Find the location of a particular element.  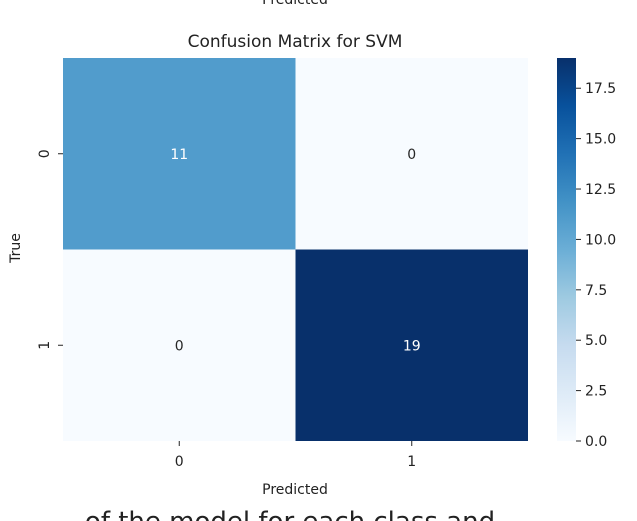

colorbar-tick-label-3: 7.5 is located at coordinates (596, 291).